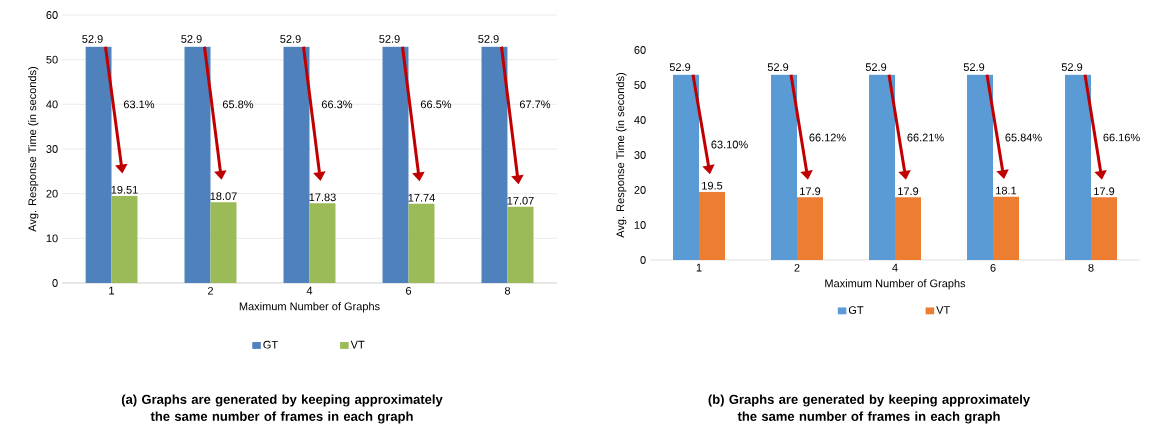 The image size is (1159, 439). What do you see at coordinates (436, 104) in the screenshot?
I see `annotation: 66.5%` at bounding box center [436, 104].